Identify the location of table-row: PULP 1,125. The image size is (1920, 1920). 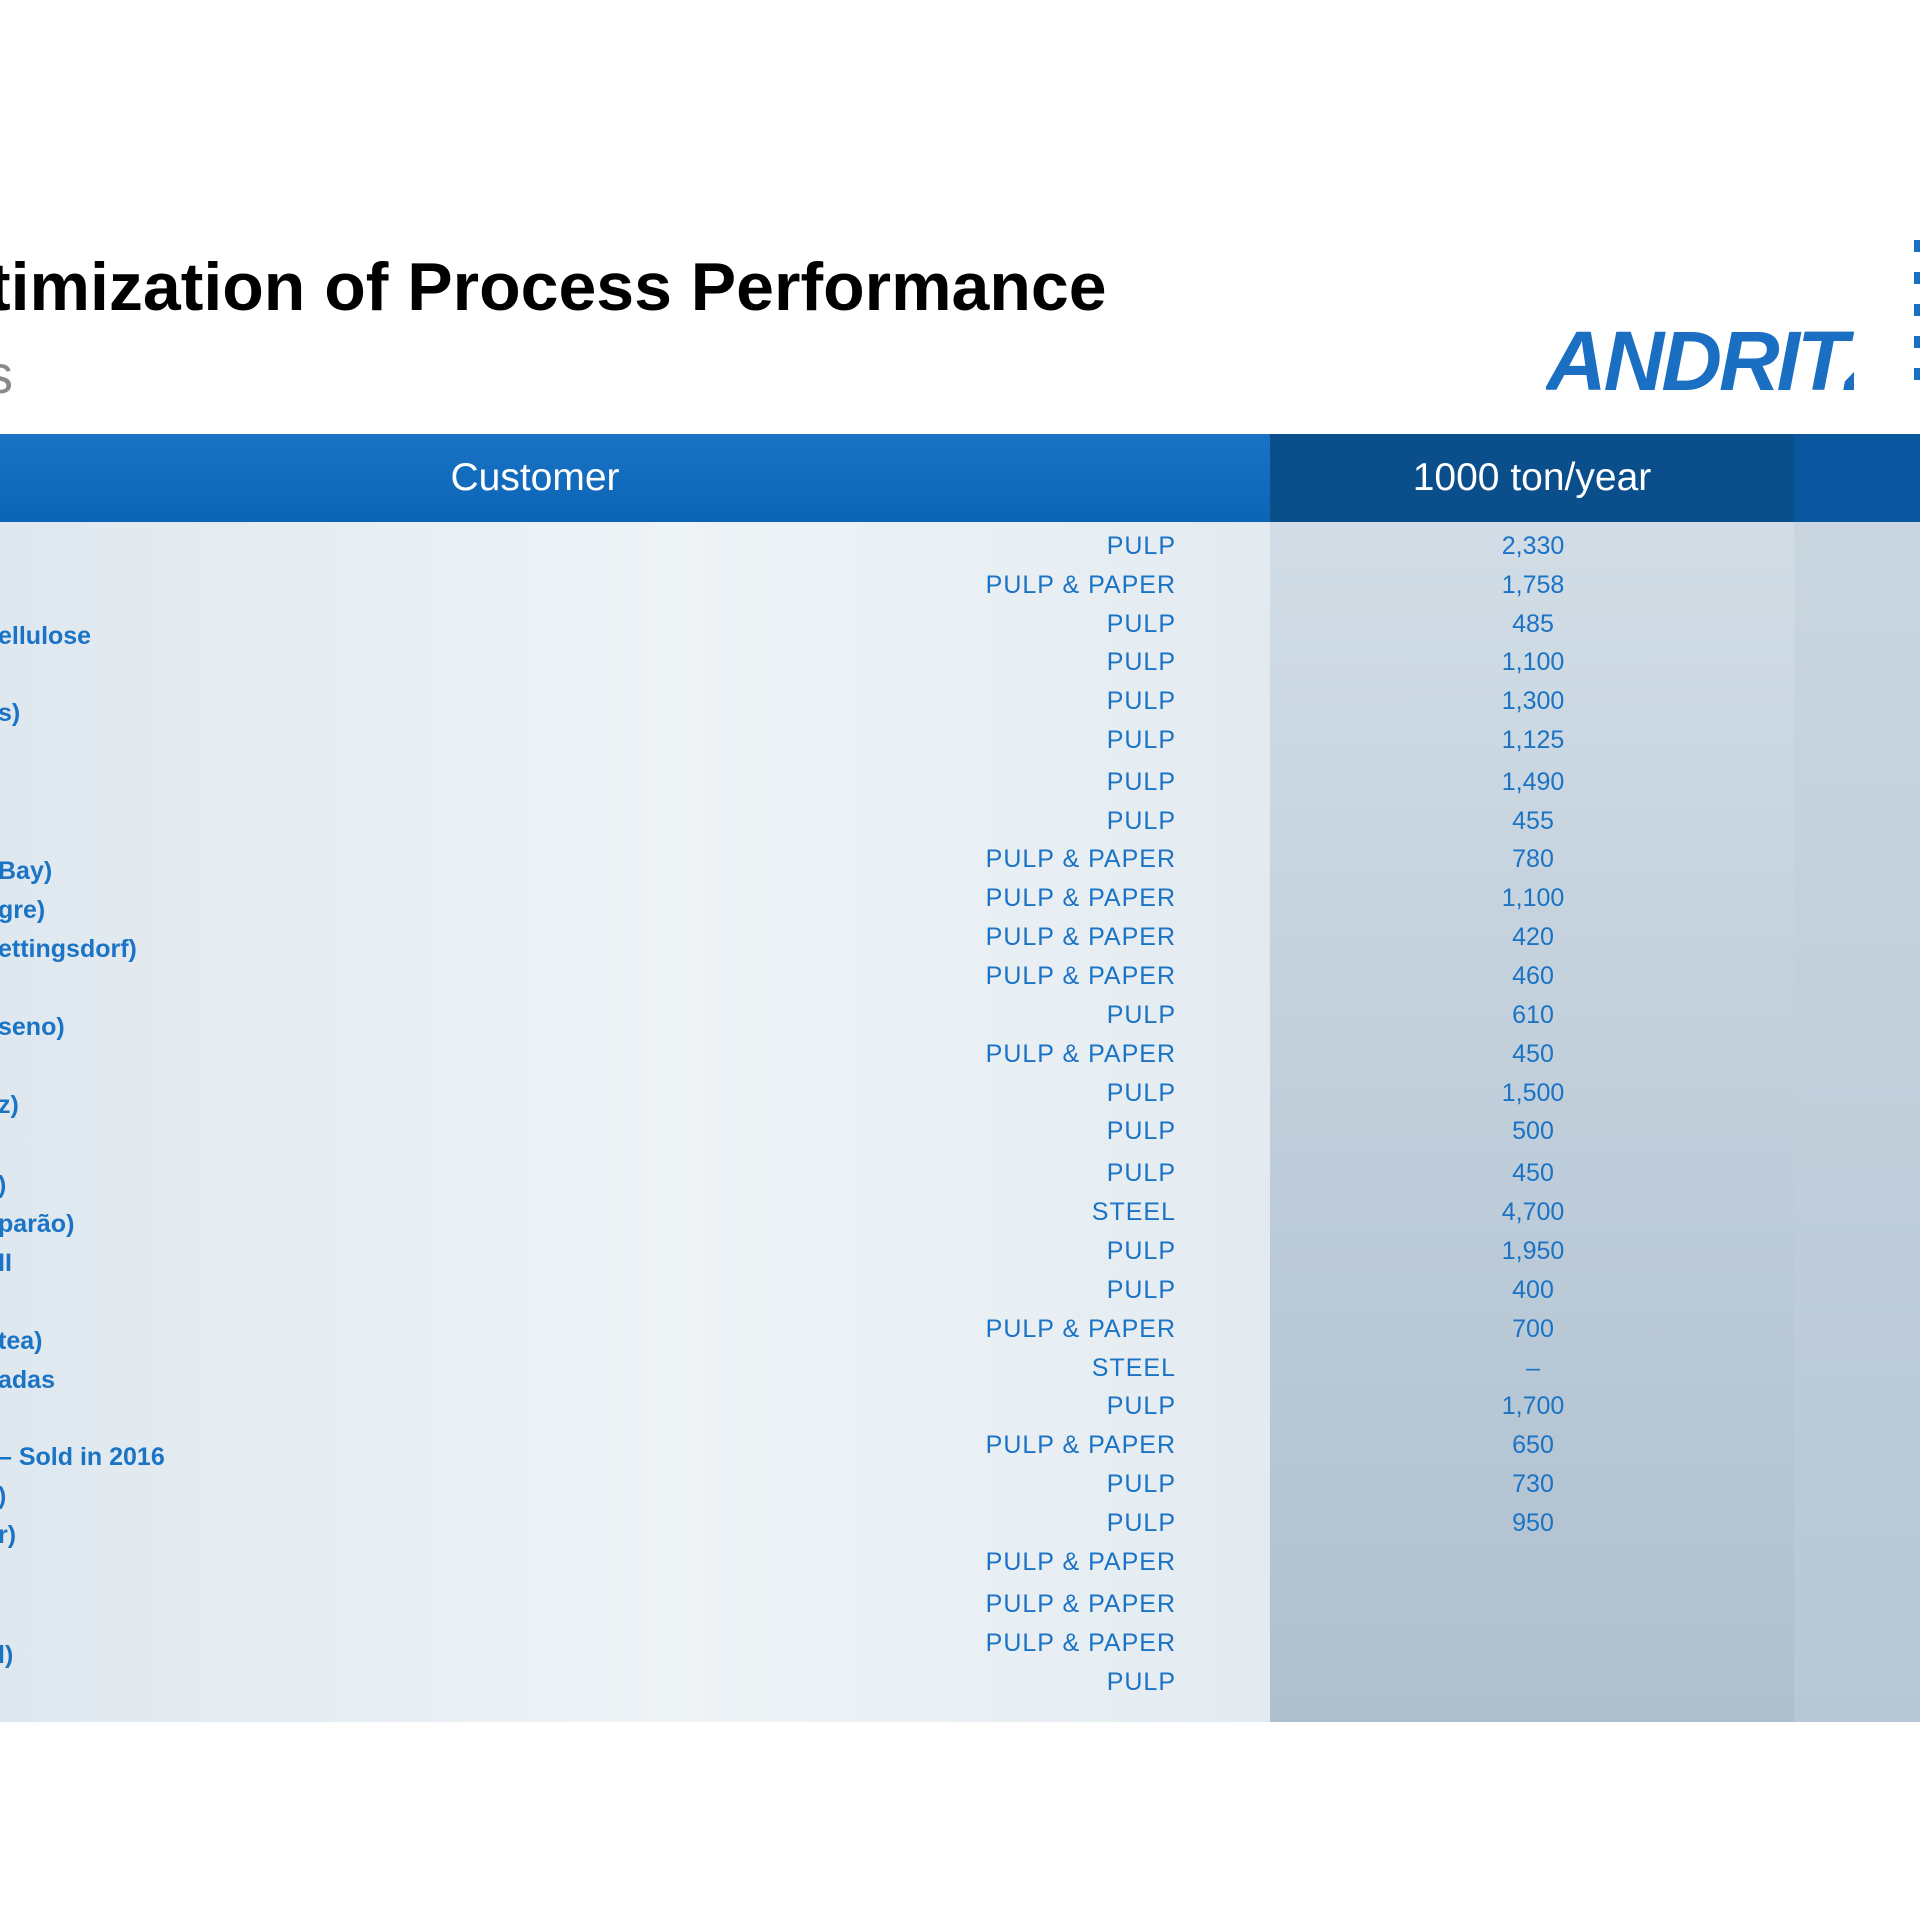
(960, 743).